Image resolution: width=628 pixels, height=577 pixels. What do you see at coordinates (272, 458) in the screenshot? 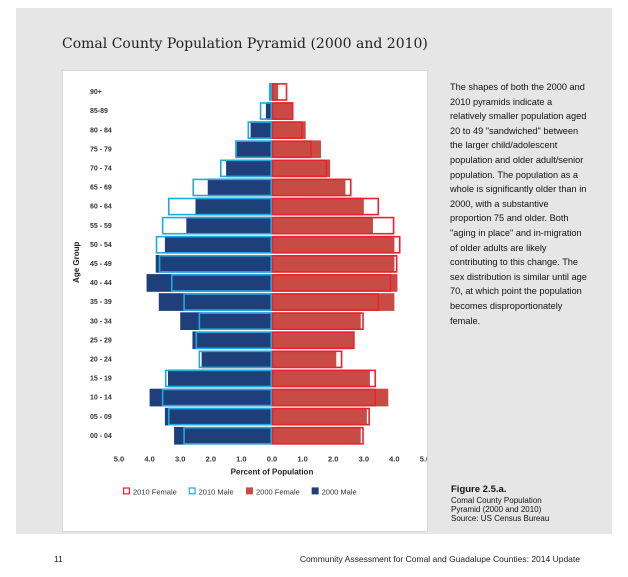
I see `x-tick-label: 0.0` at bounding box center [272, 458].